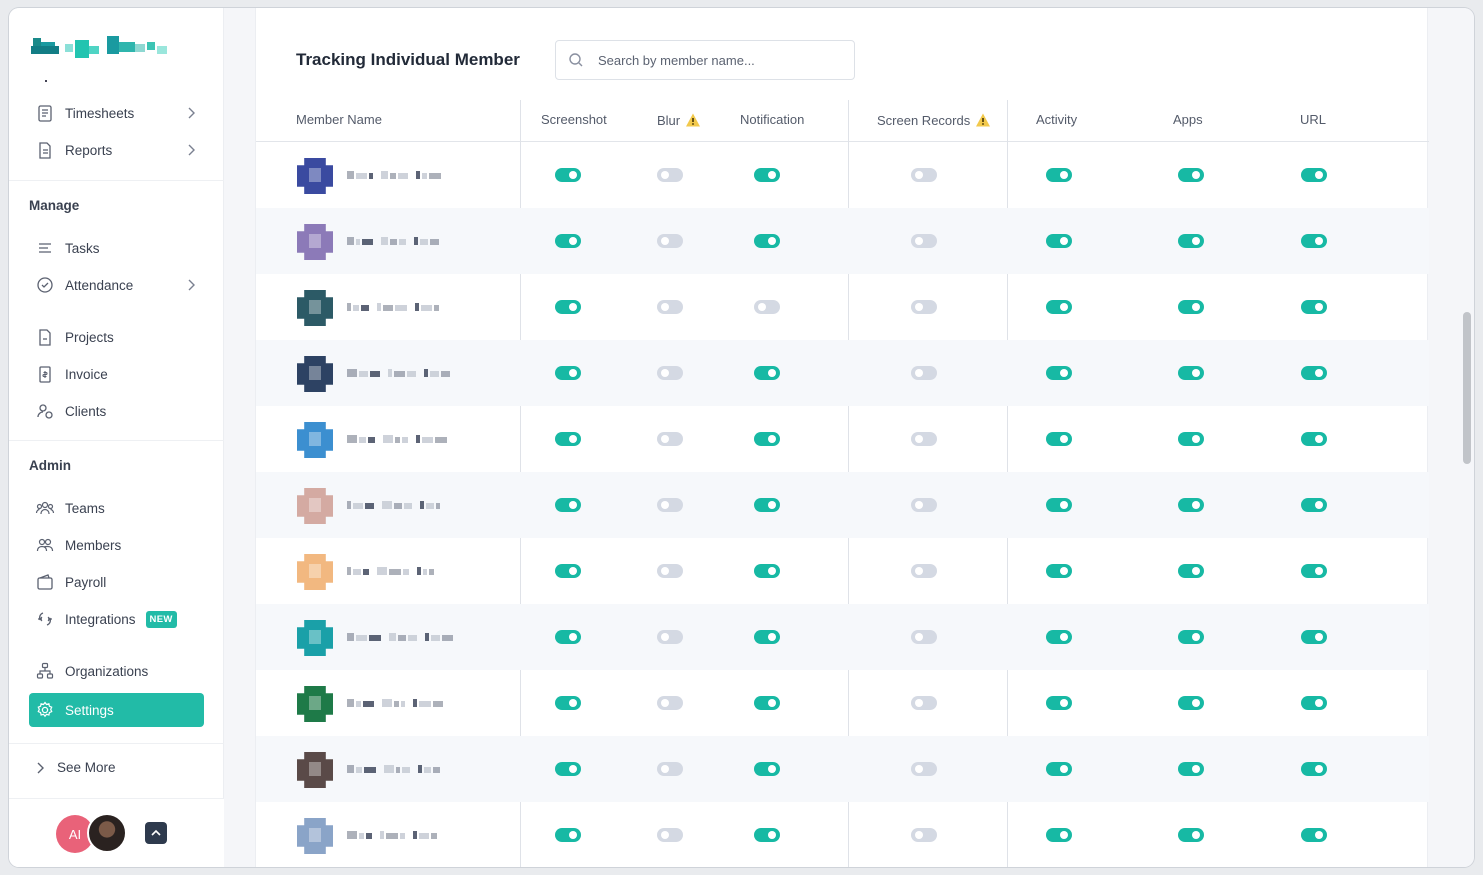  Describe the element at coordinates (116, 374) in the screenshot. I see `sidebar-item-invoice: Invoice` at that location.